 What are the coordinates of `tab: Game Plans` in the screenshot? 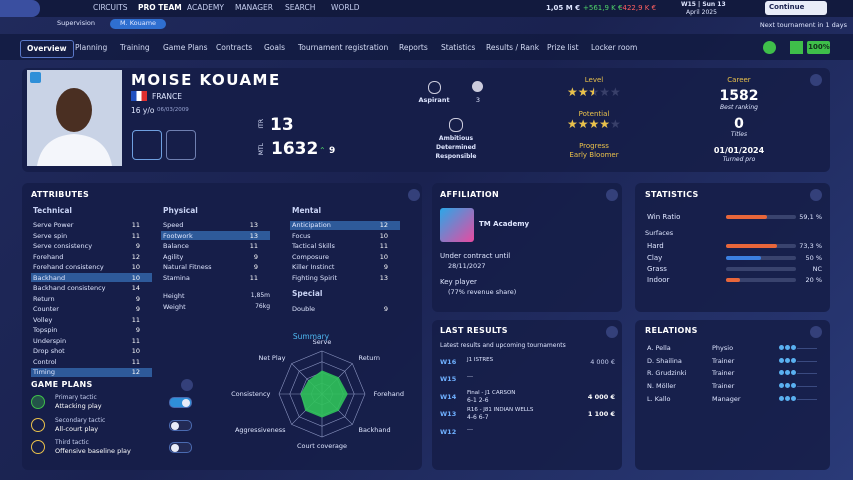 It's located at (185, 47).